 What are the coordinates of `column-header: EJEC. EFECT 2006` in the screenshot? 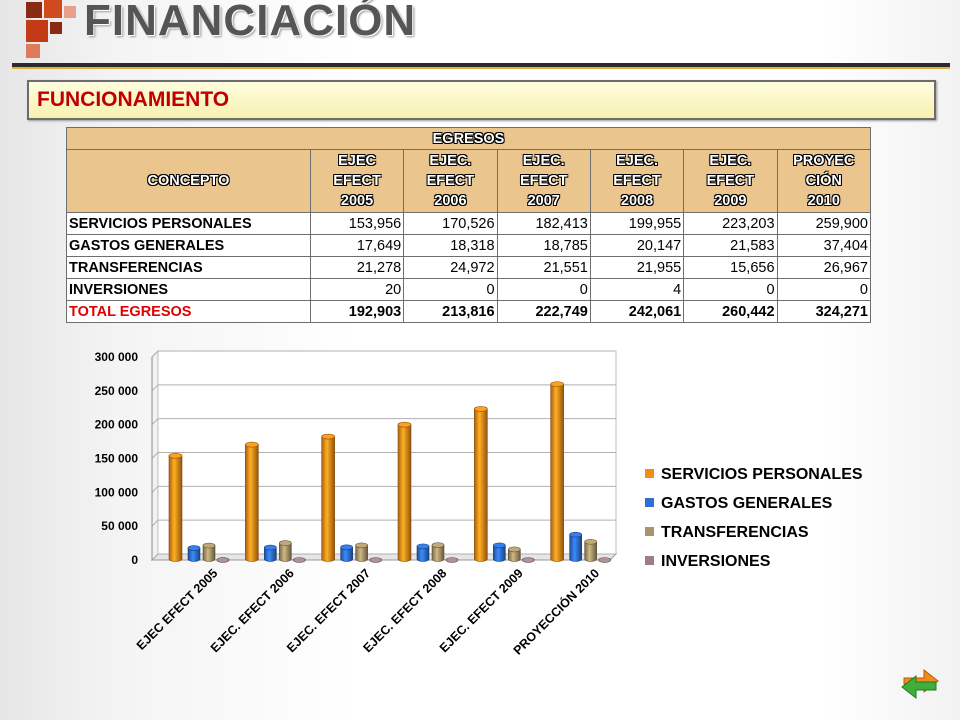 It's located at (450, 181).